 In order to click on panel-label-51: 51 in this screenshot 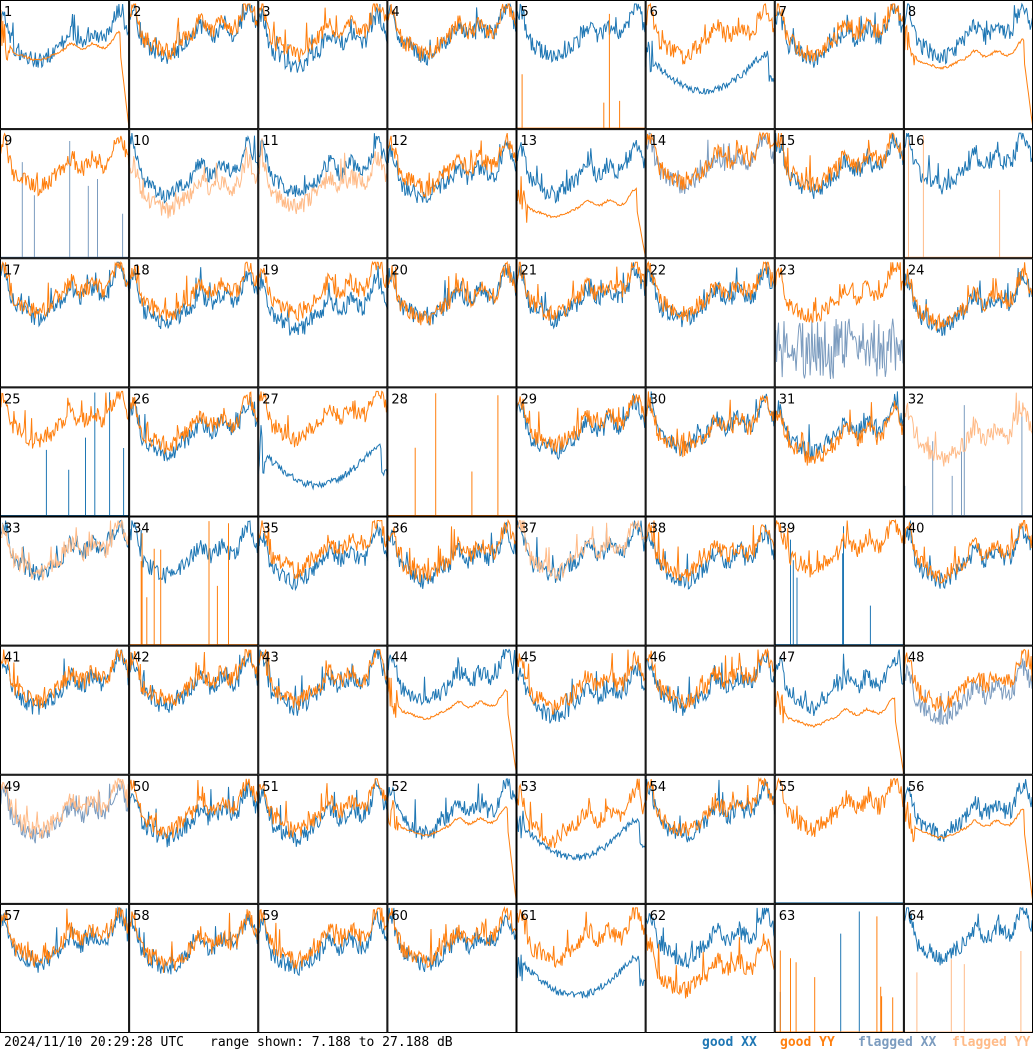, I will do `click(270, 787)`.